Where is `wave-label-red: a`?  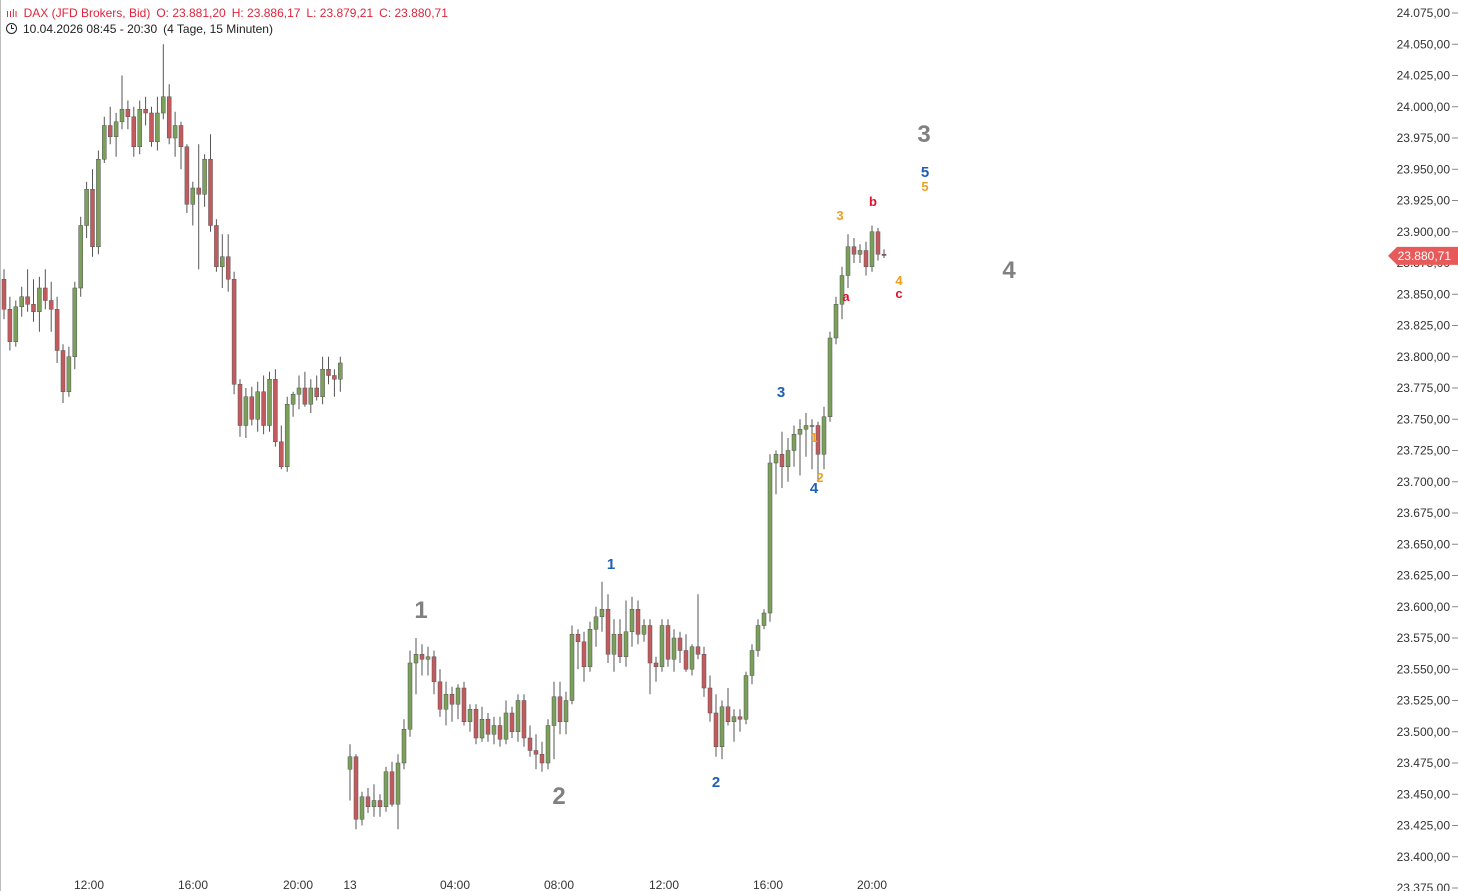
wave-label-red: a is located at coordinates (846, 296).